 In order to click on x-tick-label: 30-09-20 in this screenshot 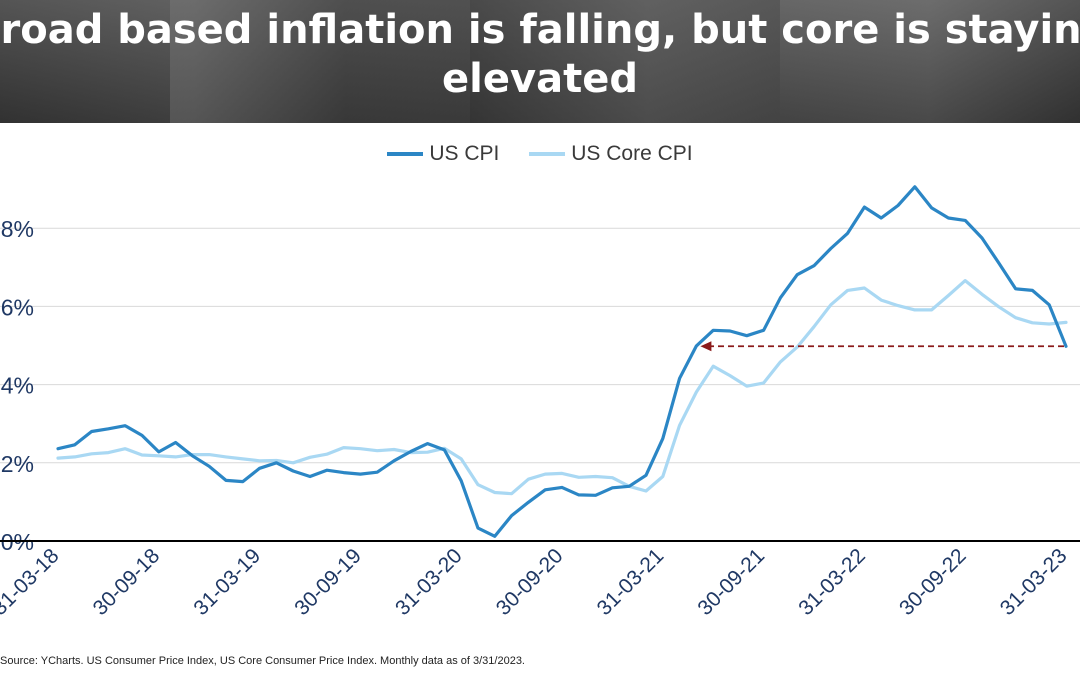, I will do `click(530, 582)`.